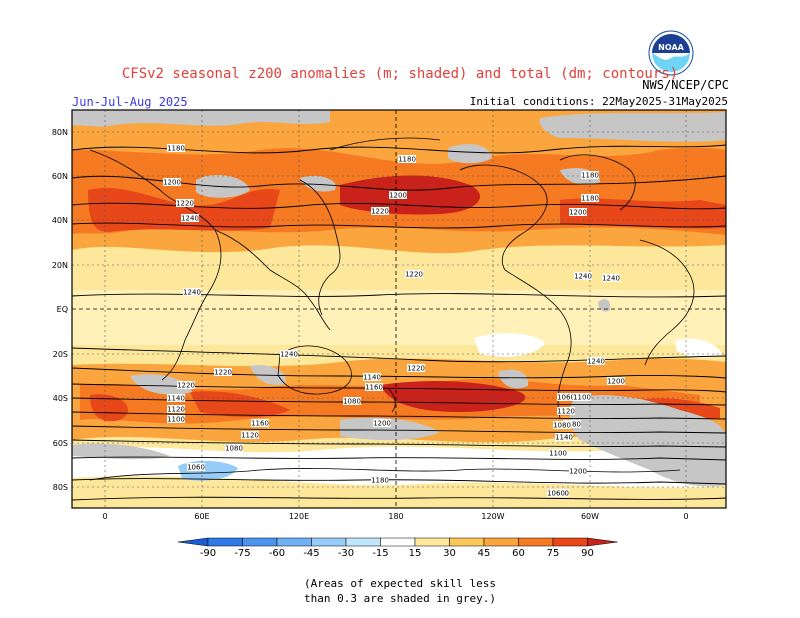 This screenshot has width=800, height=618. I want to click on colorbar-label: 75, so click(553, 553).